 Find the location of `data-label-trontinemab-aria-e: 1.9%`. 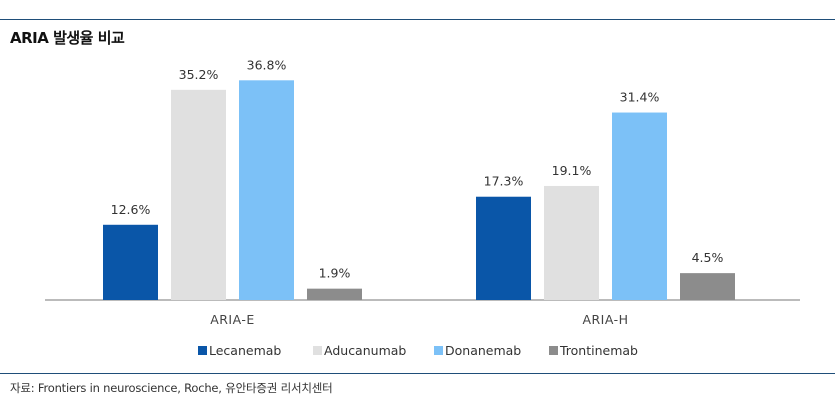

data-label-trontinemab-aria-e: 1.9% is located at coordinates (335, 273).